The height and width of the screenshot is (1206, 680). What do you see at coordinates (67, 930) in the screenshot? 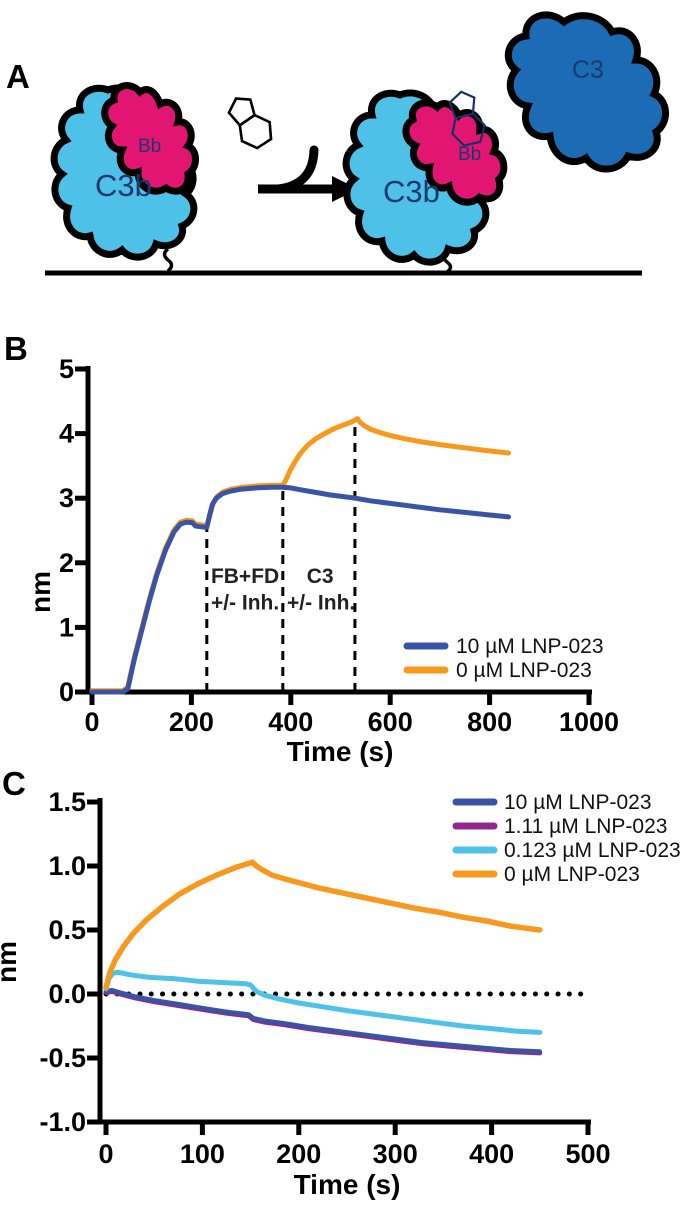
I see `y-tick-label: 0.5` at bounding box center [67, 930].